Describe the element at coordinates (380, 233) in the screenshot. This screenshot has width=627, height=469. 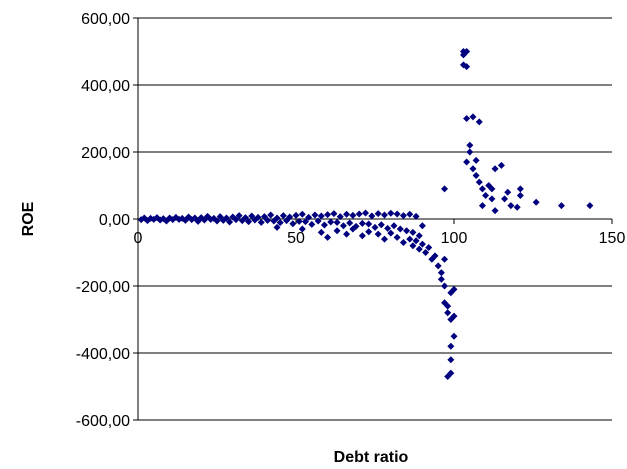
I see `x-tick-labels: 0 50 100 150` at that location.